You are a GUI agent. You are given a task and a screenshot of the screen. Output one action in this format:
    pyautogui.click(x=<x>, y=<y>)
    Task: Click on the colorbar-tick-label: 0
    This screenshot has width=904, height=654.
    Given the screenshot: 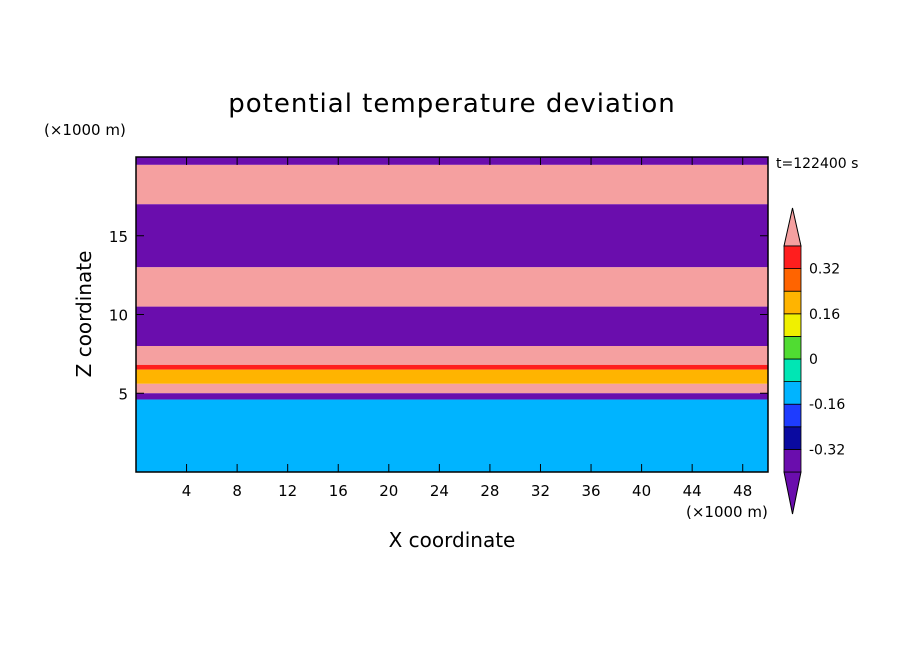 What is the action you would take?
    pyautogui.click(x=813, y=360)
    